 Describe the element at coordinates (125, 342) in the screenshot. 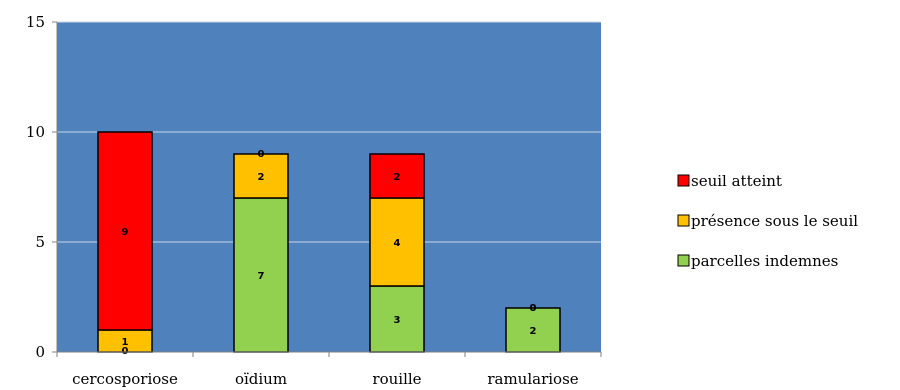

I see `data-label: 1` at that location.